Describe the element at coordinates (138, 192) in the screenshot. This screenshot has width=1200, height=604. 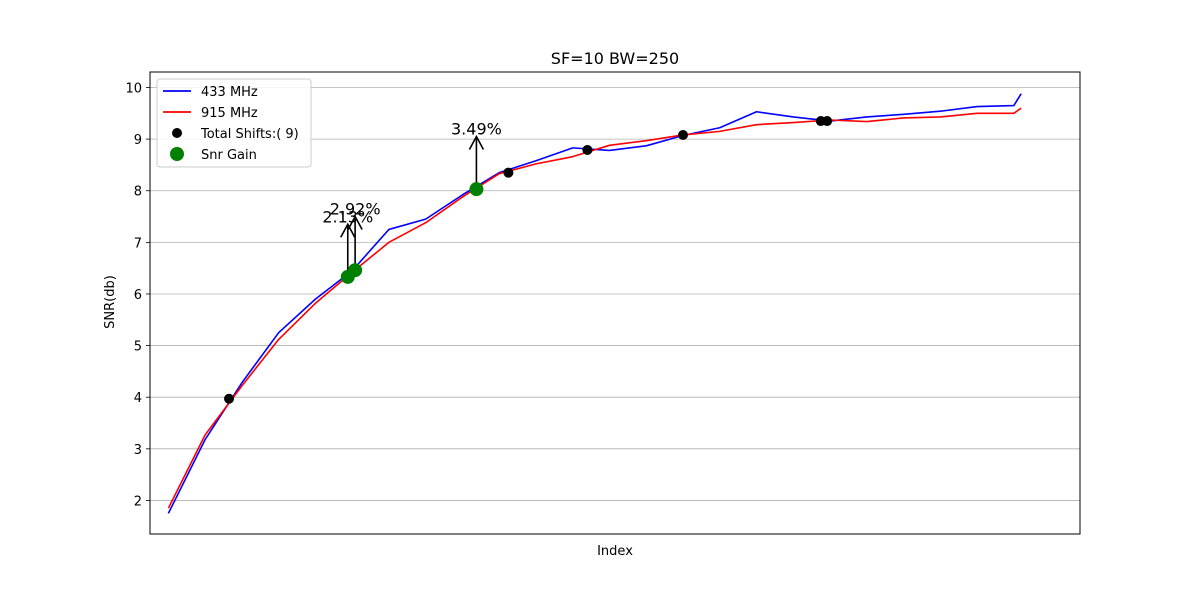
I see `y-tick-label: 8` at that location.